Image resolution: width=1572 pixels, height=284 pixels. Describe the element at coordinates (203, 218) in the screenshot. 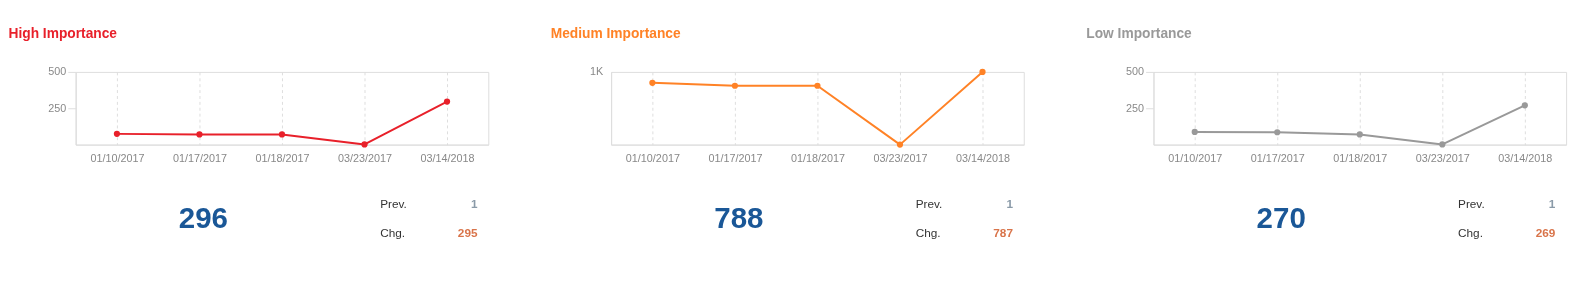

I see `text: 296` at that location.